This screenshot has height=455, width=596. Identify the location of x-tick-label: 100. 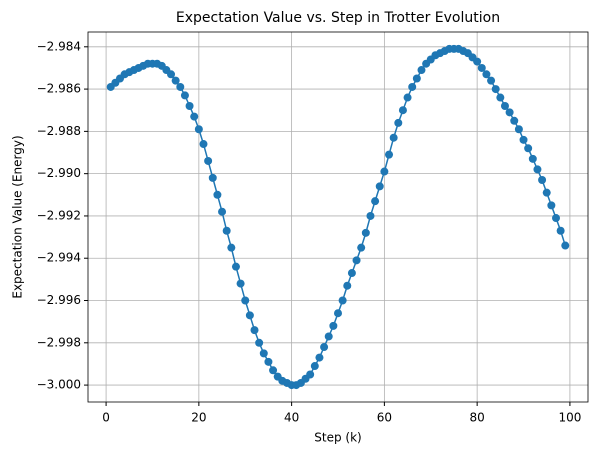
(569, 418).